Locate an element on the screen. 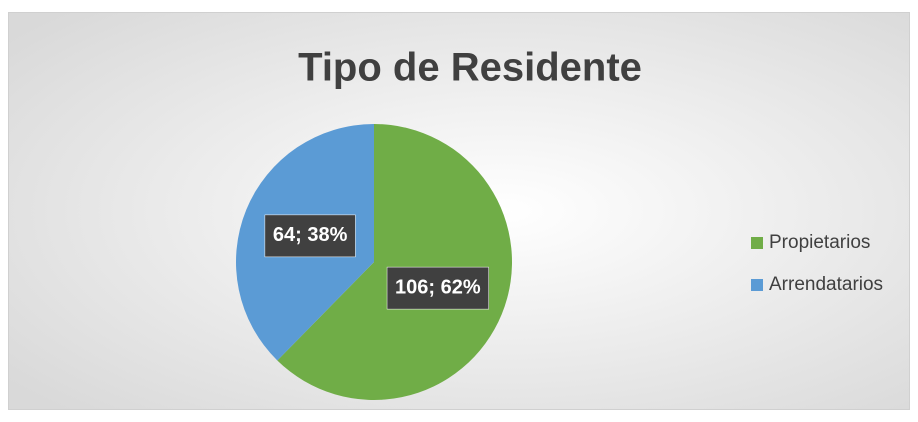 The image size is (918, 422). chart-title: Tipo de Residente is located at coordinates (470, 68).